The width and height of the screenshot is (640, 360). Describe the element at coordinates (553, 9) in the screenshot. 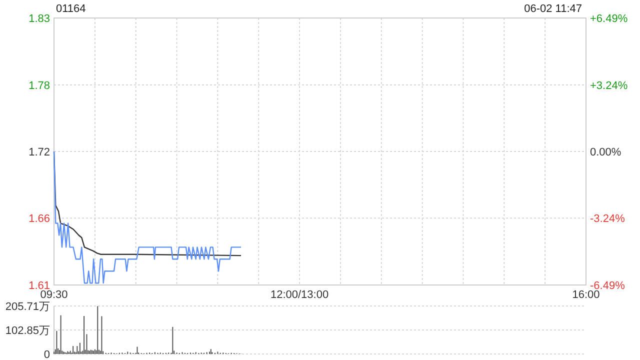

I see `chart-subtitle: 06-02 11:47` at that location.